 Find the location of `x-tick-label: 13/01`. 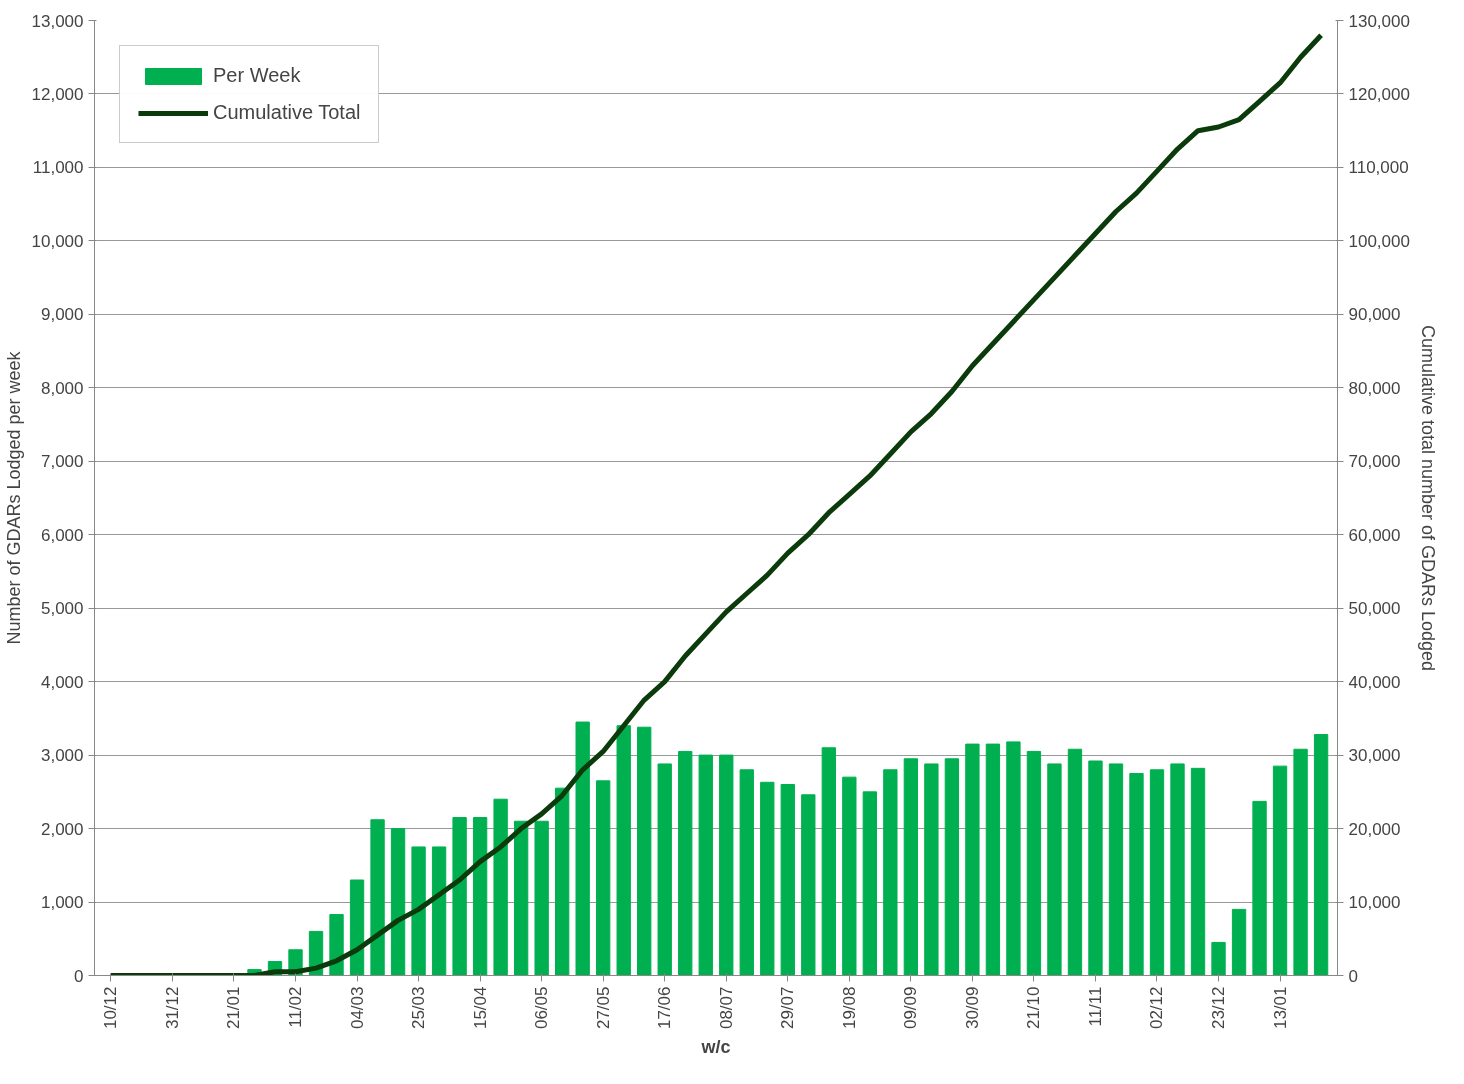

x-tick-label: 13/01 is located at coordinates (1280, 1008).